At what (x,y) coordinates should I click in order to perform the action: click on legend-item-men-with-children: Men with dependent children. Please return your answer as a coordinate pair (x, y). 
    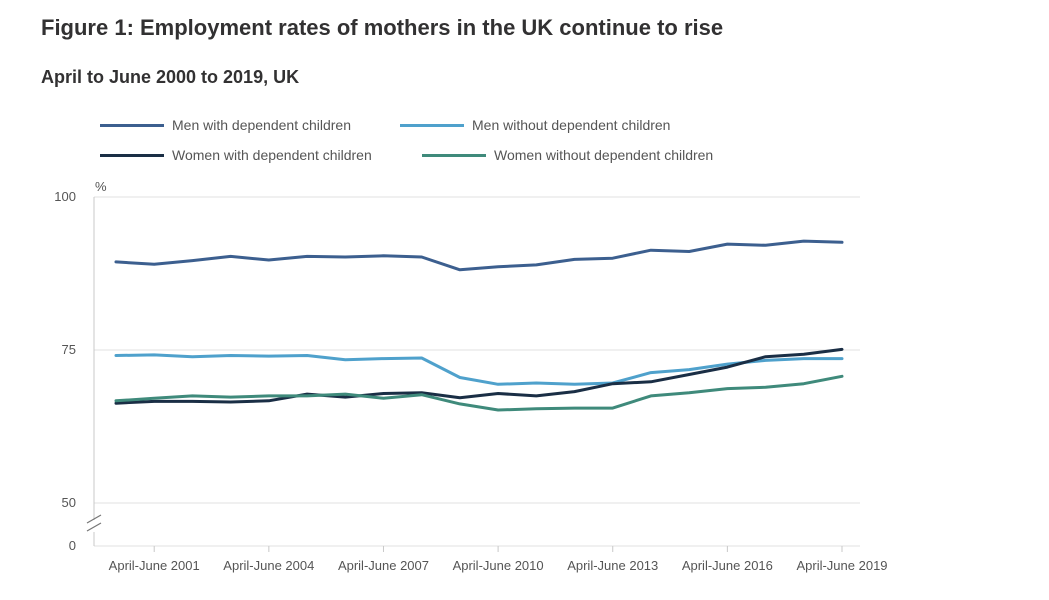
    Looking at the image, I should click on (225, 125).